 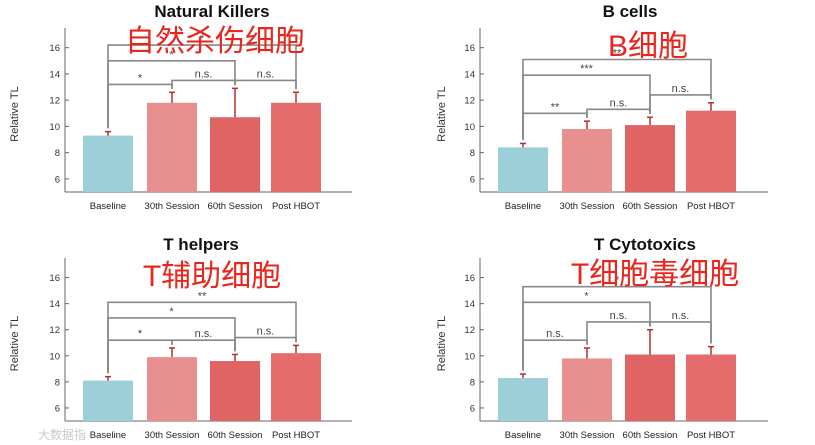 I want to click on overlay-label: T辅助细胞, so click(x=212, y=276).